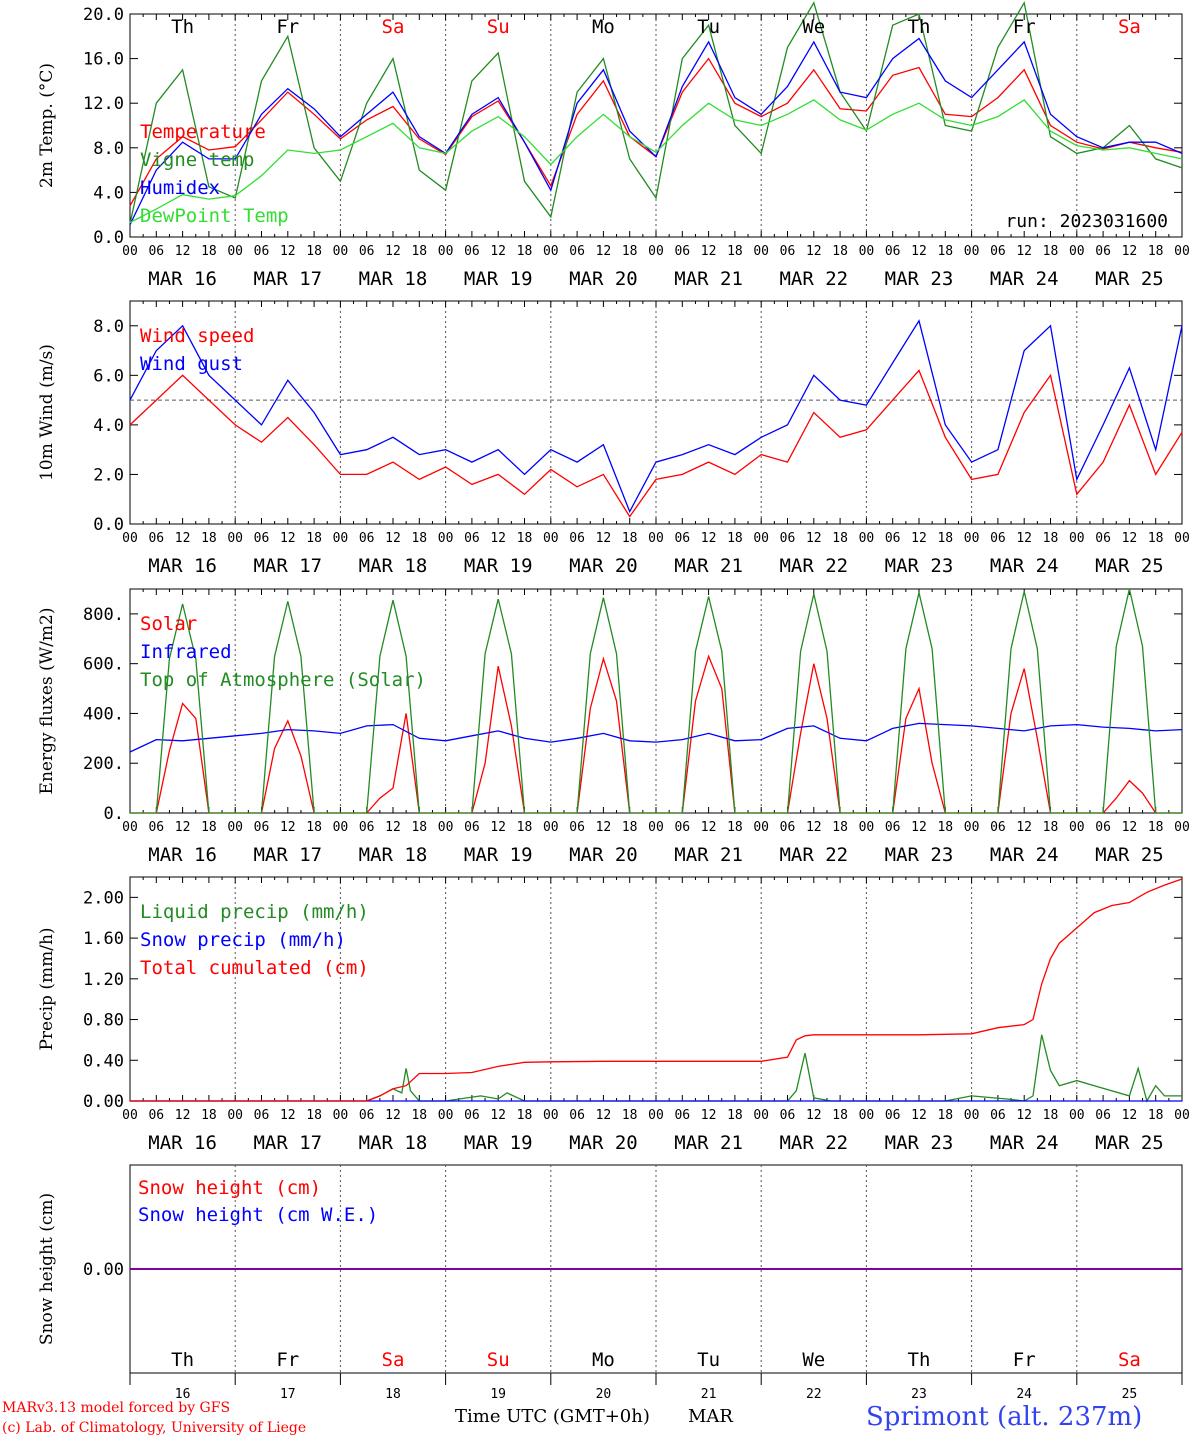 The width and height of the screenshot is (1194, 1440). I want to click on day-name-bottom: We, so click(813, 1360).